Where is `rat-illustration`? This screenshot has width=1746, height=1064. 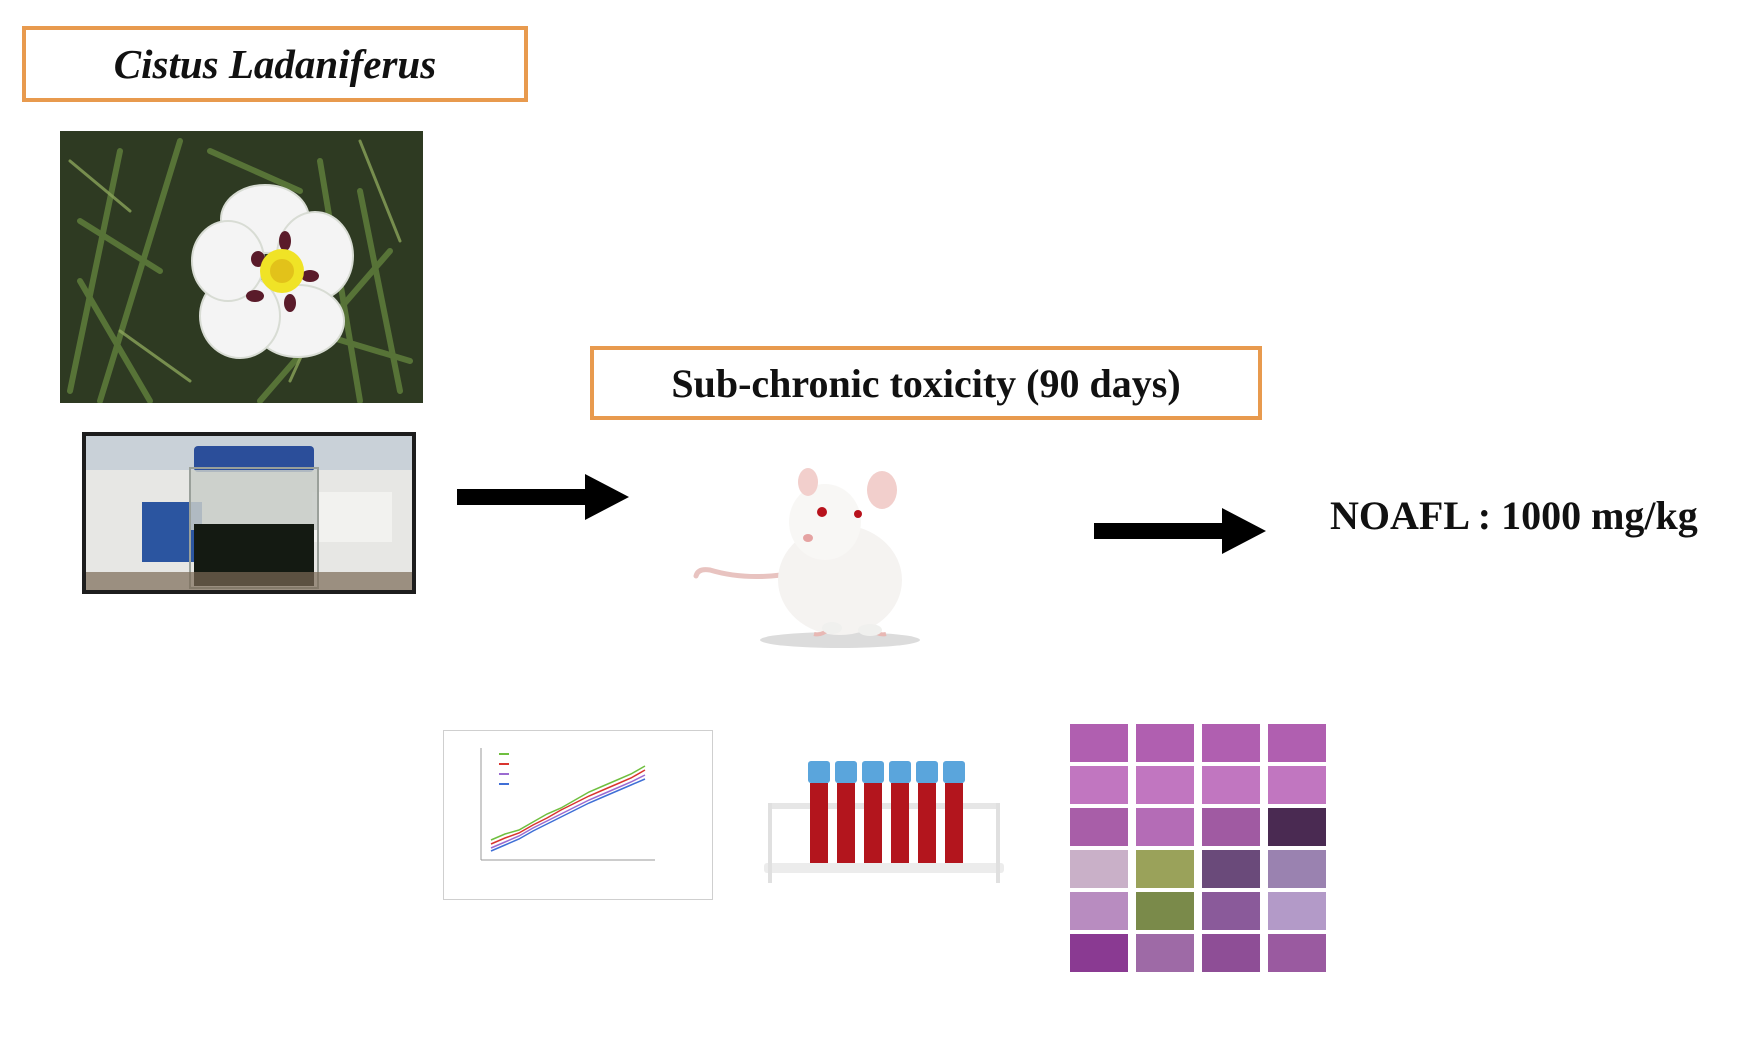 rat-illustration is located at coordinates (815, 552).